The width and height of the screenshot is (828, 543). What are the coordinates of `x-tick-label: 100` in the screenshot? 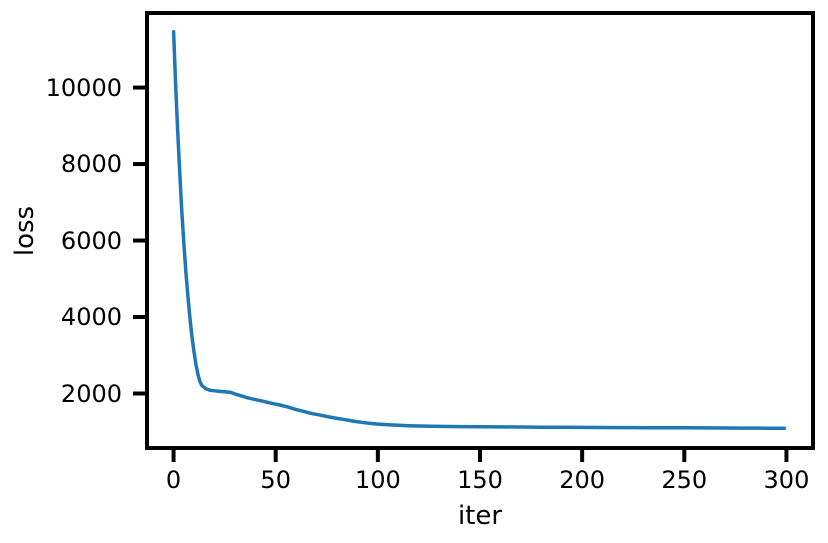 It's located at (377, 480).